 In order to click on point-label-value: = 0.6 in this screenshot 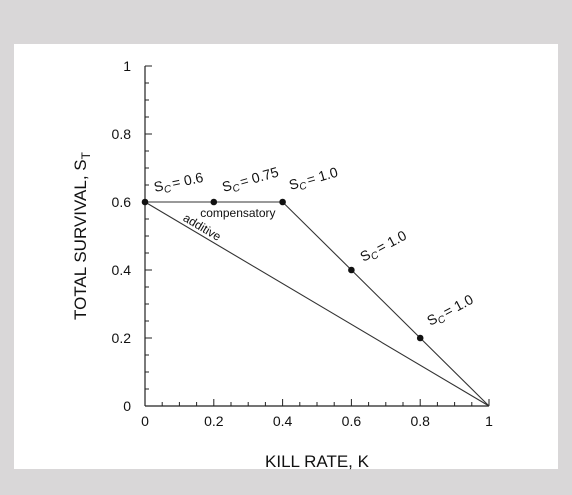, I will do `click(187, 180)`.